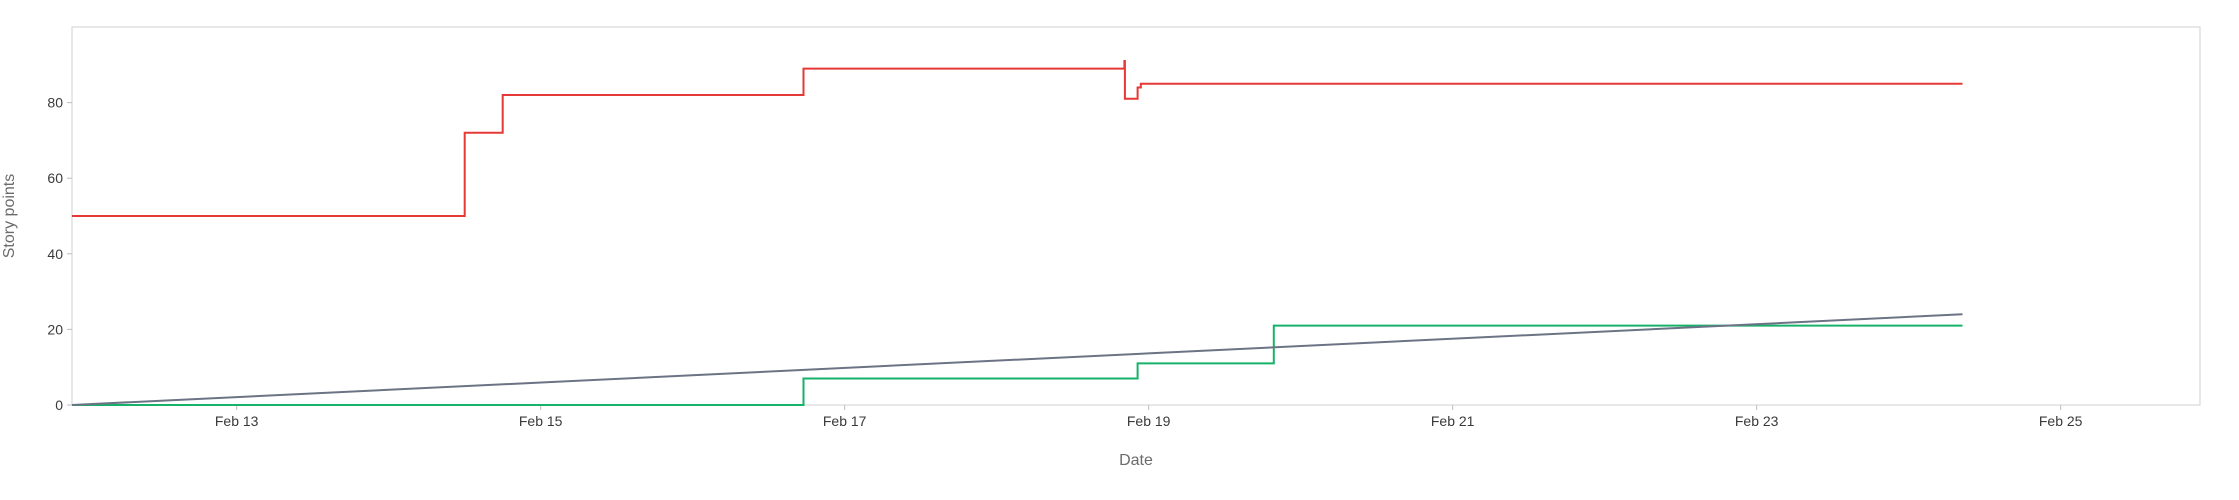 This screenshot has height=500, width=2239. I want to click on x-axis-title: Date, so click(1136, 460).